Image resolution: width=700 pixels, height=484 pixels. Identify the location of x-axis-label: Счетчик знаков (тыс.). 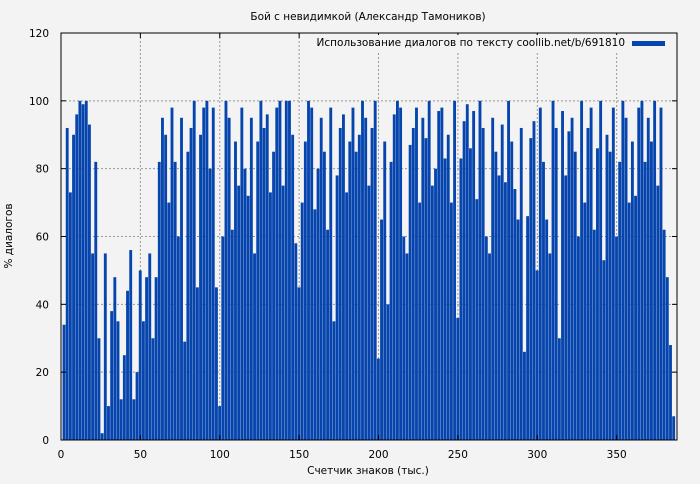
(368, 471).